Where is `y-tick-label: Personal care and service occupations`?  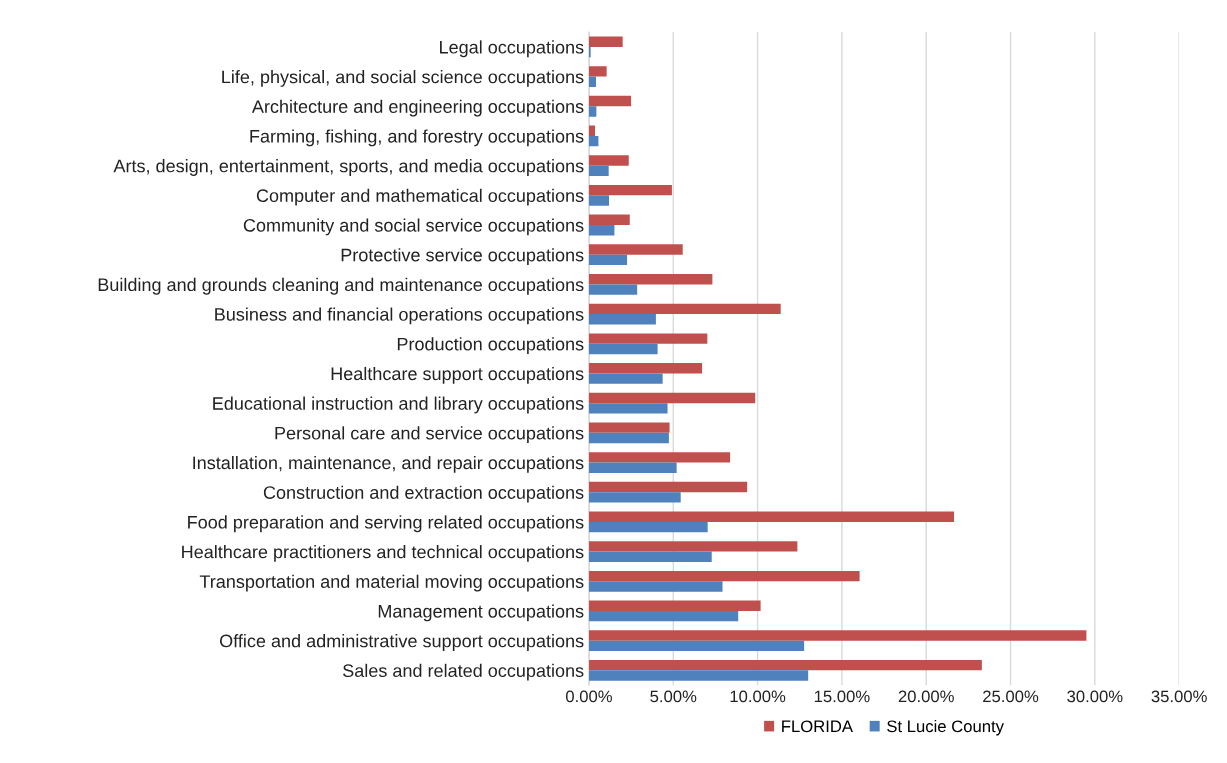 y-tick-label: Personal care and service occupations is located at coordinates (429, 435).